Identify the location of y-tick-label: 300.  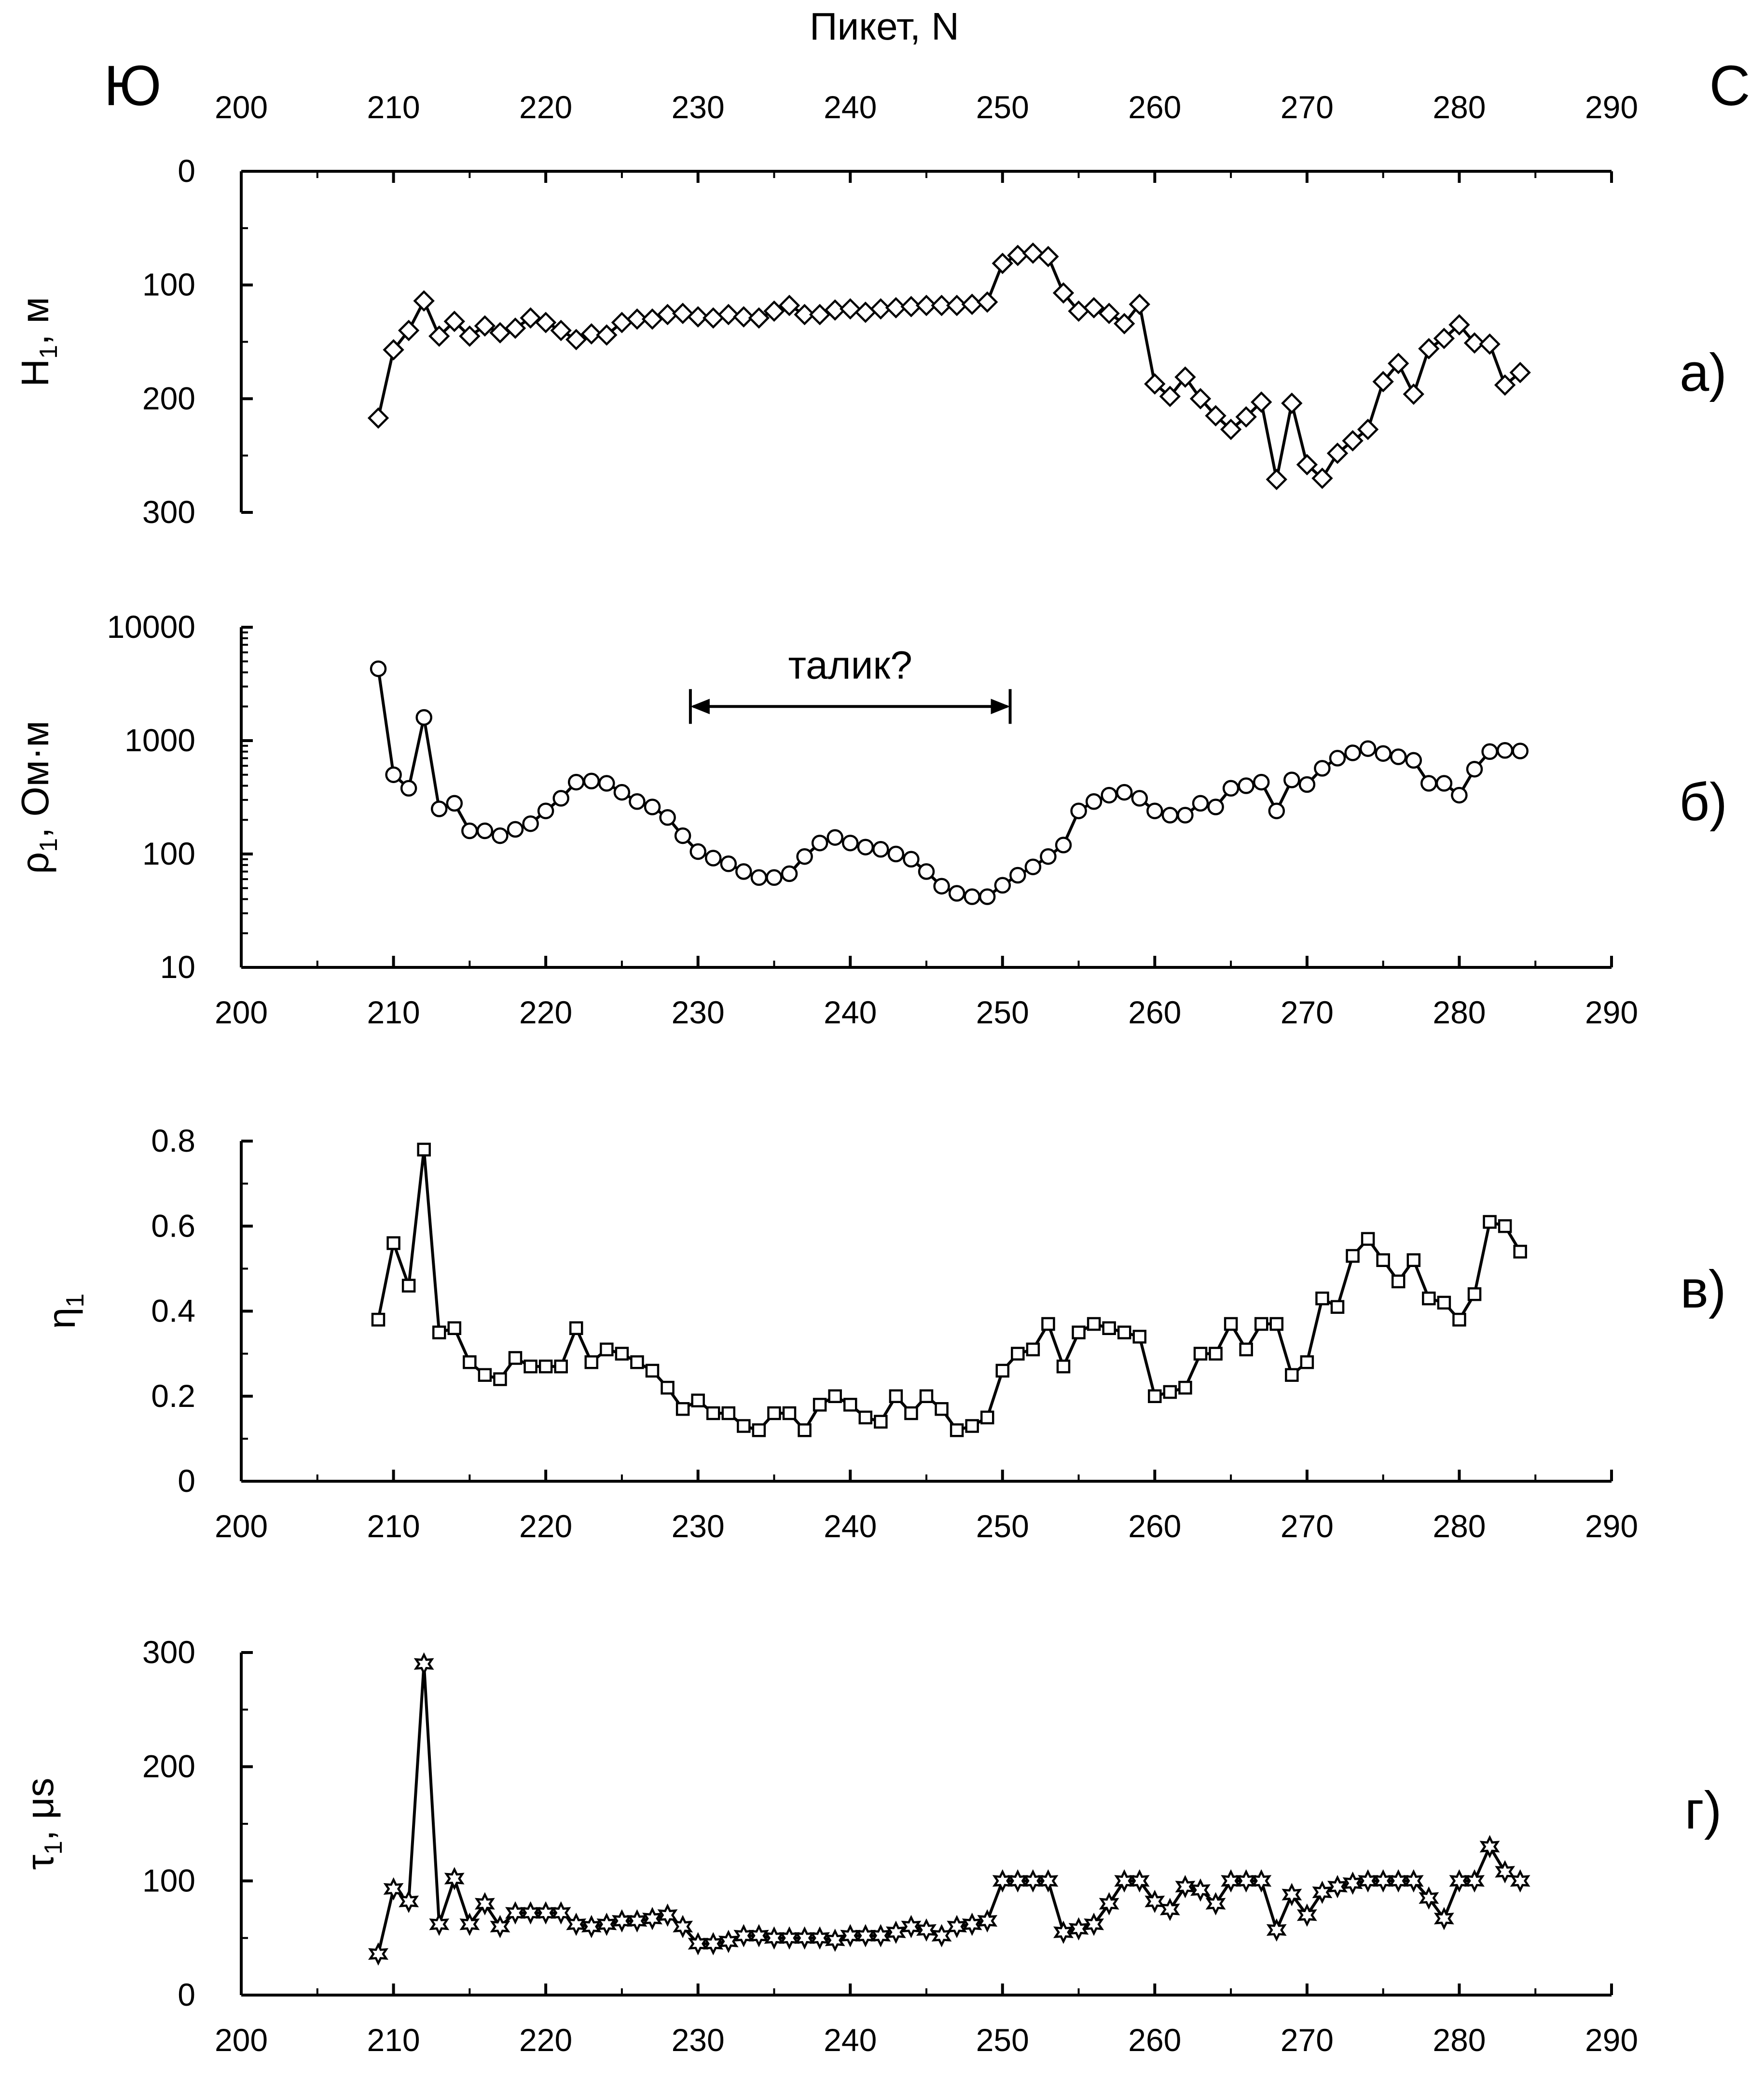
(168, 512).